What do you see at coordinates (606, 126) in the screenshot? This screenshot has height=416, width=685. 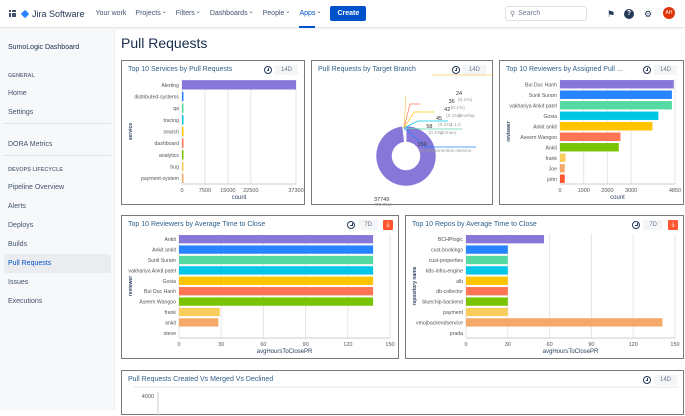 I see `bar-ankit-ankit` at bounding box center [606, 126].